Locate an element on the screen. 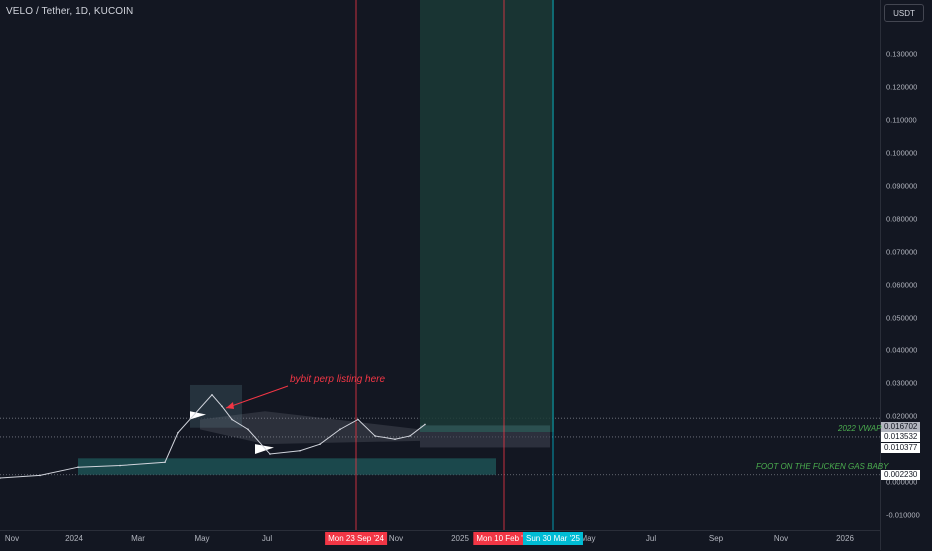 The height and width of the screenshot is (551, 932). vertical-line-date-label: Mon 23 Sep '24 is located at coordinates (356, 538).